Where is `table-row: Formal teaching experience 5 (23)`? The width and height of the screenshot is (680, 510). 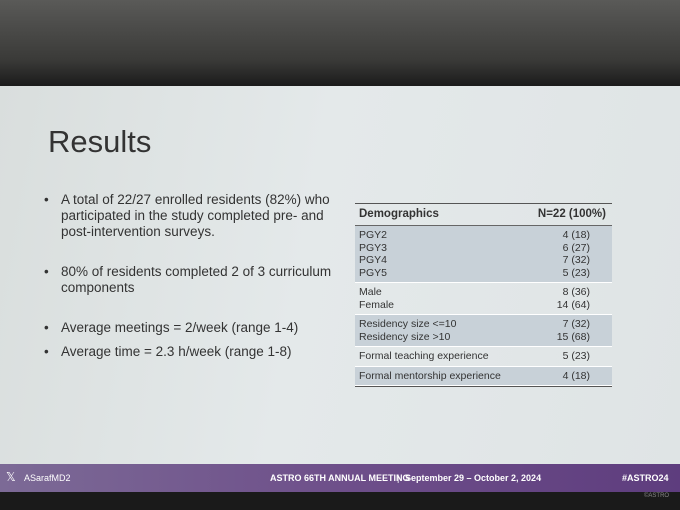
table-row: Formal teaching experience 5 (23) is located at coordinates (483, 356).